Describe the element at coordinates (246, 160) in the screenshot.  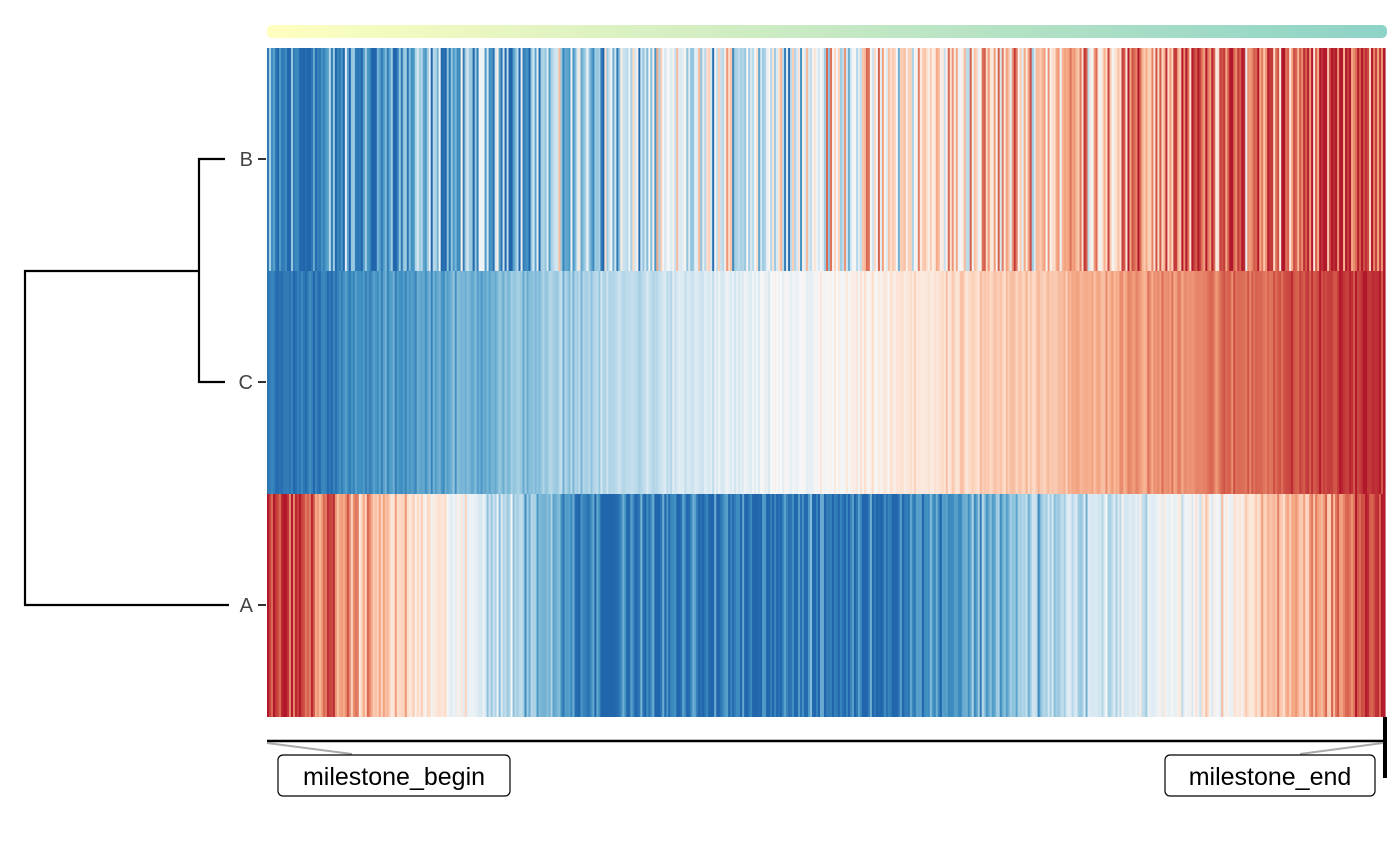
I see `row-label-b: B` at that location.